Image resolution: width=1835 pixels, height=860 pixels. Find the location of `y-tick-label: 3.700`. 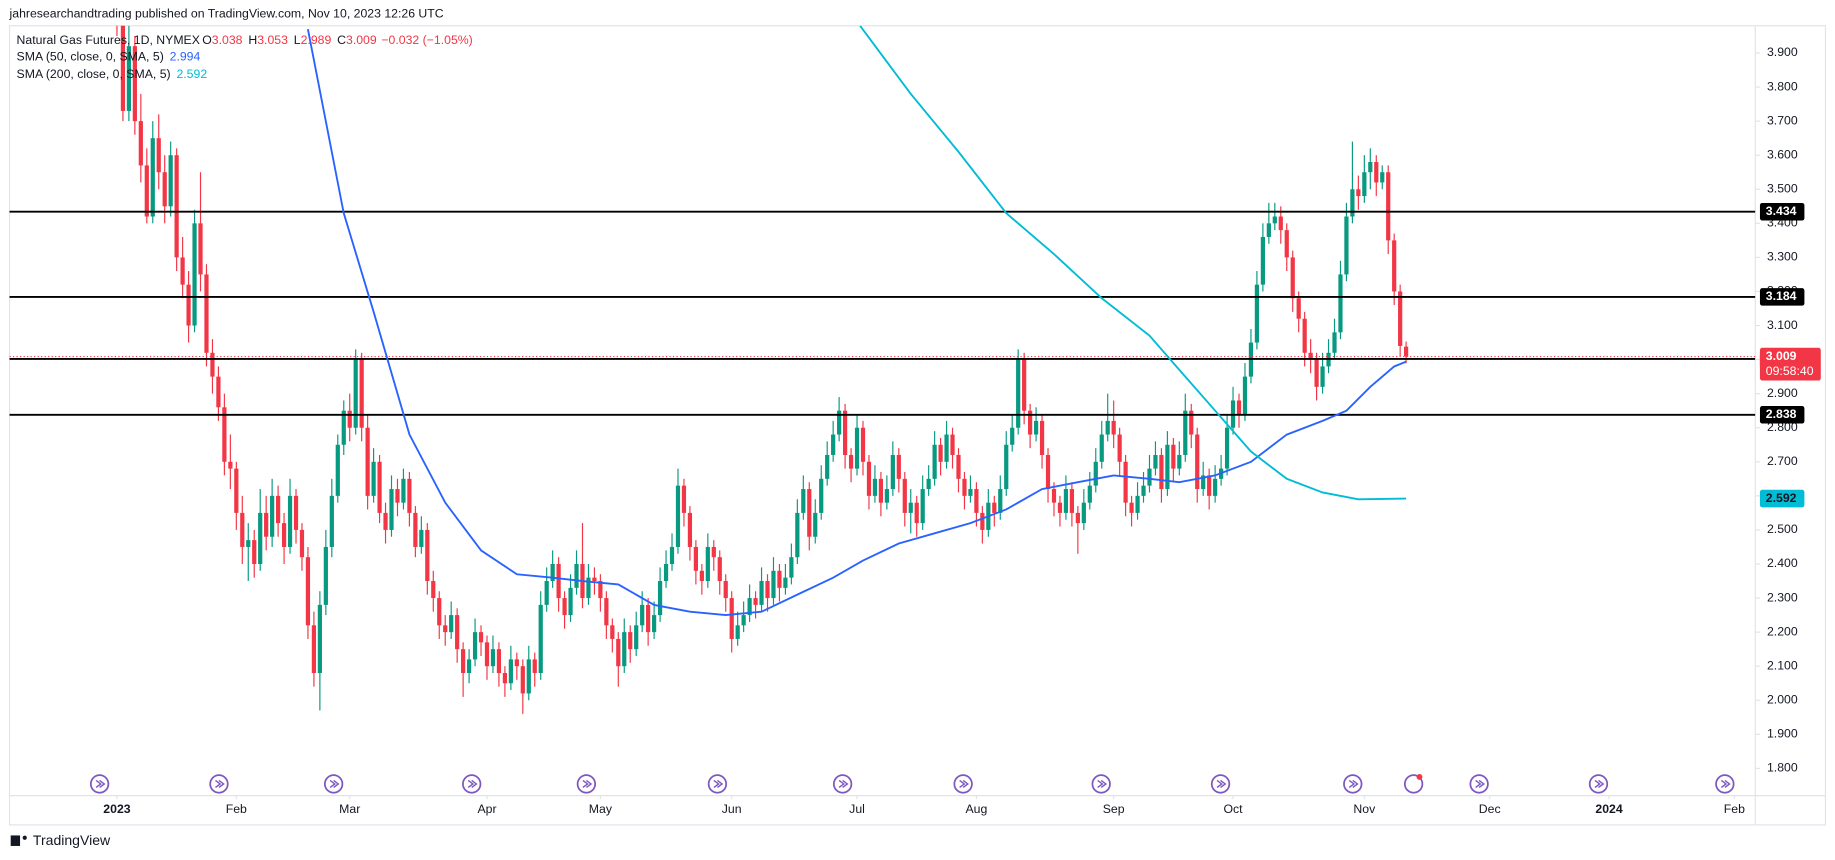

y-tick-label: 3.700 is located at coordinates (1782, 120).